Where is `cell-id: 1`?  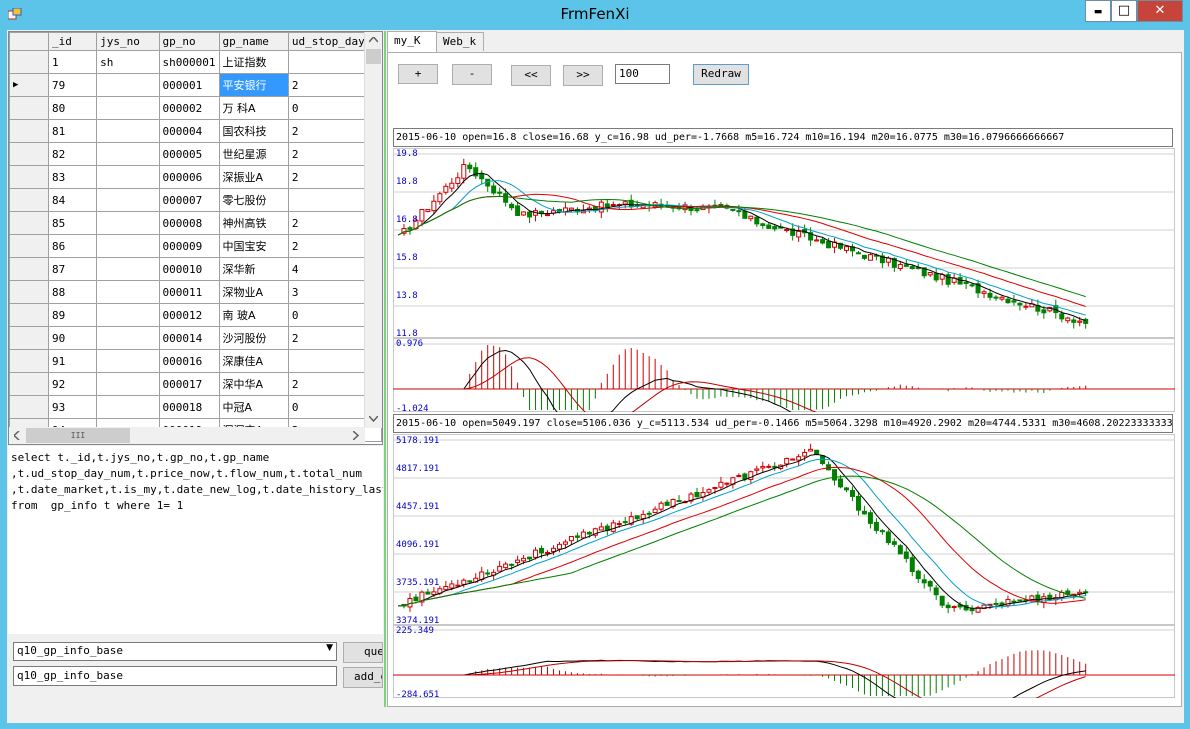
cell-id: 1 is located at coordinates (72, 62).